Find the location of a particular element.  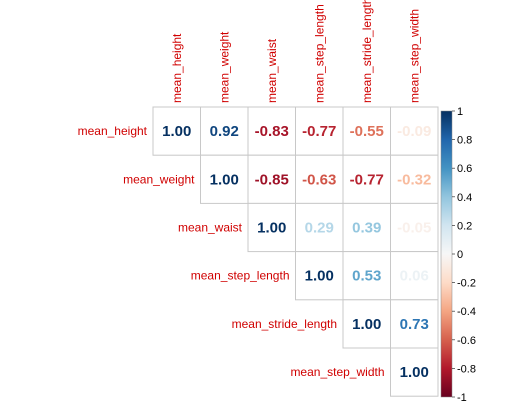

colorbar-tick-label: -0.2 is located at coordinates (466, 284).